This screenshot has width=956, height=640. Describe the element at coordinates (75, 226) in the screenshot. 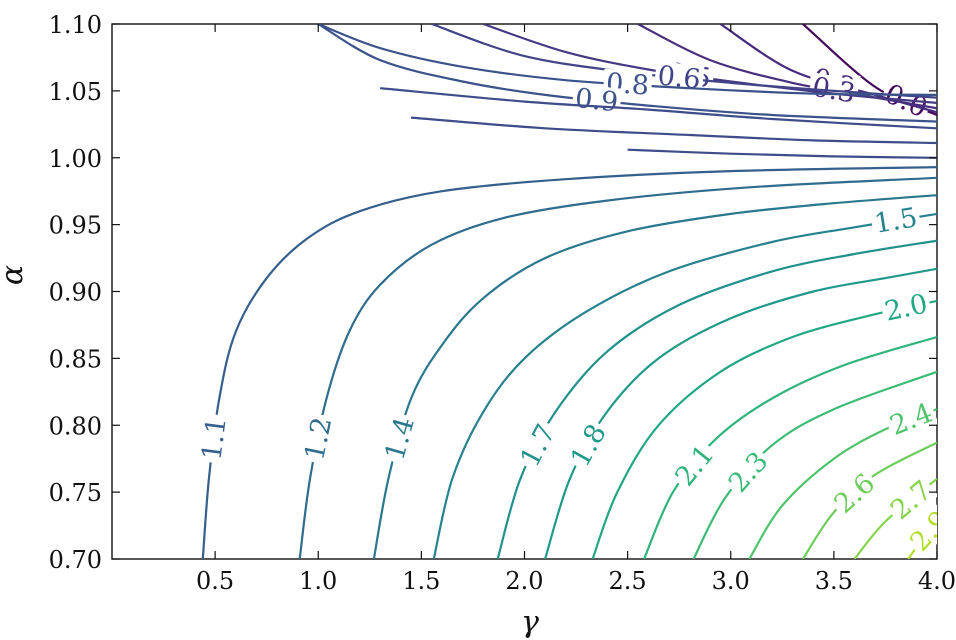

I see `y-tick-label: 0.95` at that location.